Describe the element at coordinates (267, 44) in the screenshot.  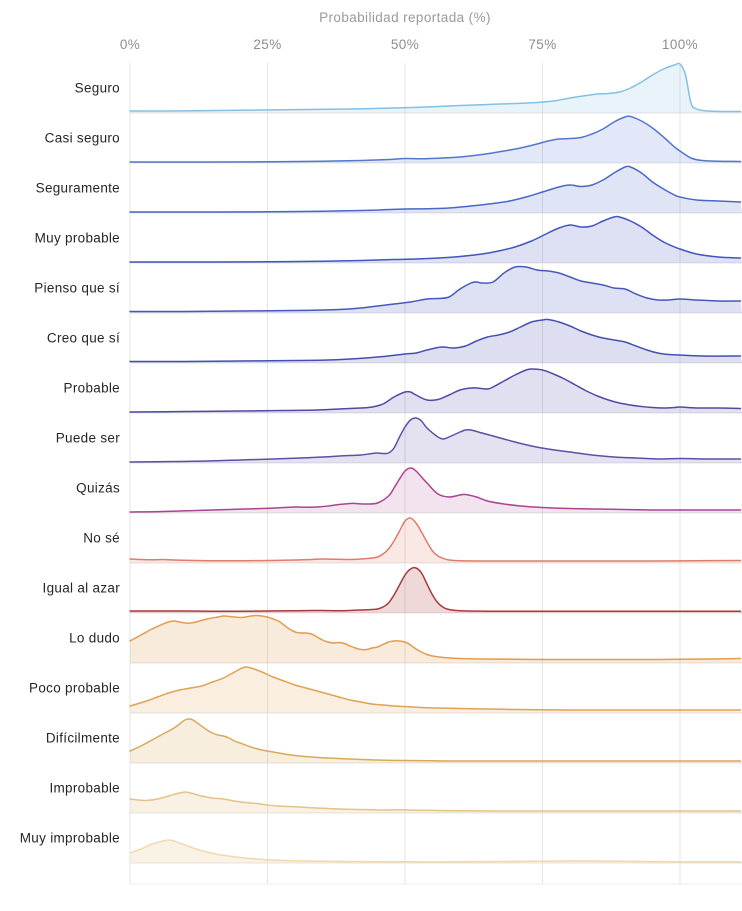
I see `x-tick-label: 25%` at that location.